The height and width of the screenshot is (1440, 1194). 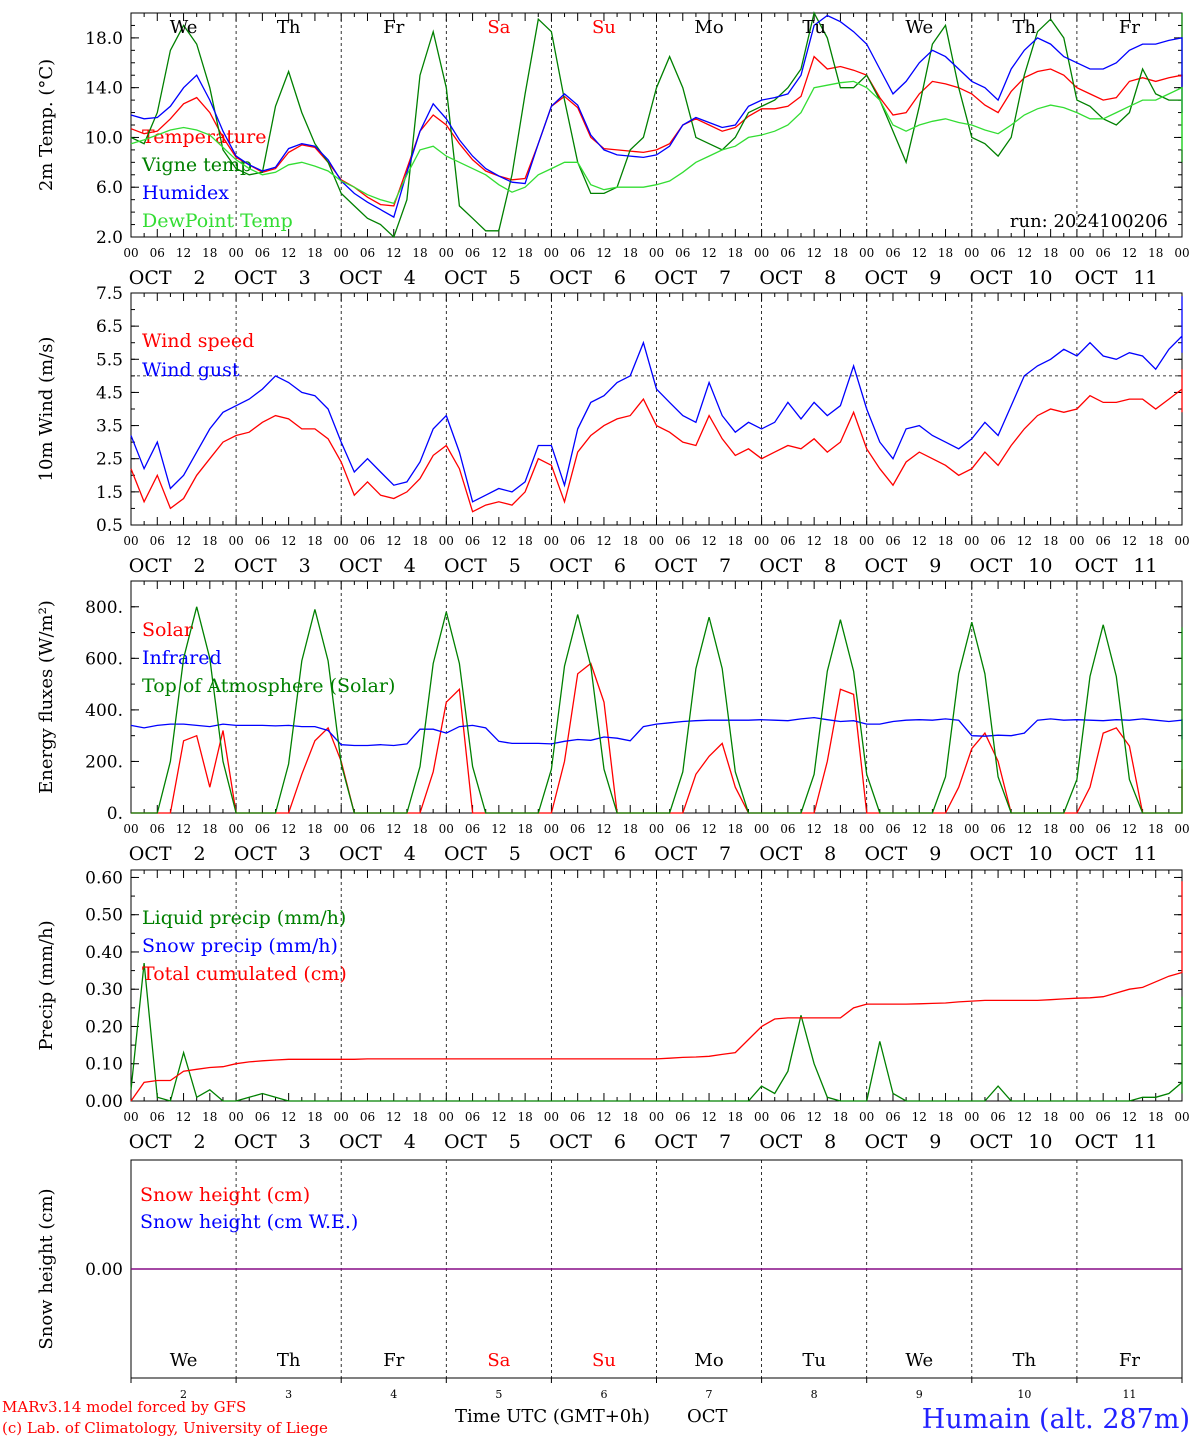 What do you see at coordinates (182, 658) in the screenshot?
I see `legend-entry: Infrared` at bounding box center [182, 658].